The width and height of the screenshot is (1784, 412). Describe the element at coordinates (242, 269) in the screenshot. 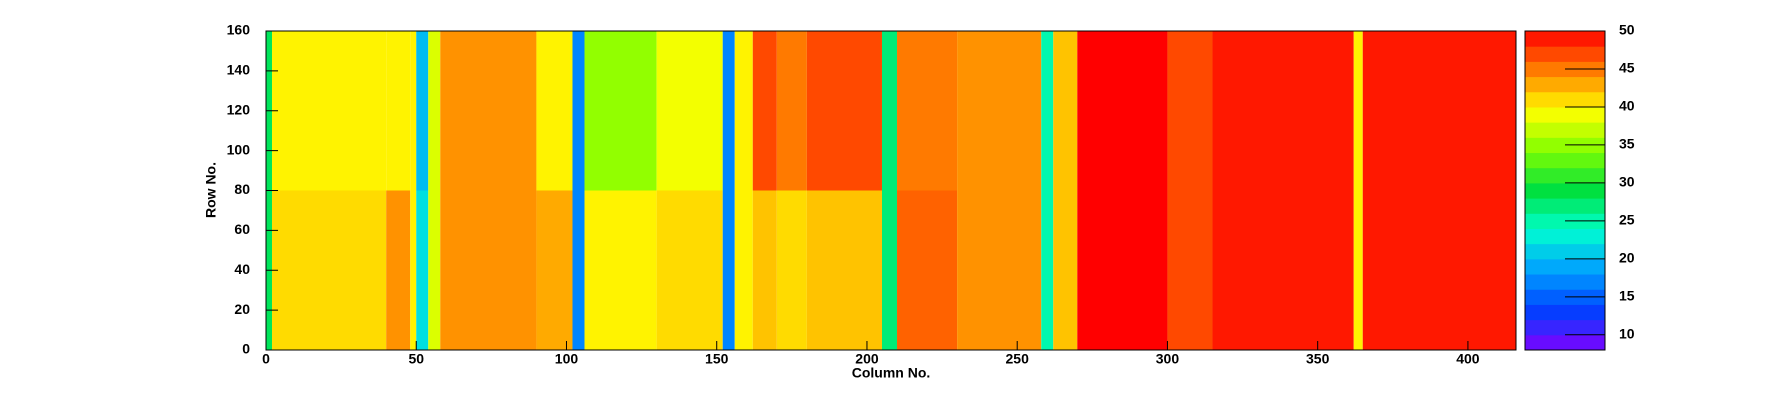

I see `y-tick-label: 40` at that location.